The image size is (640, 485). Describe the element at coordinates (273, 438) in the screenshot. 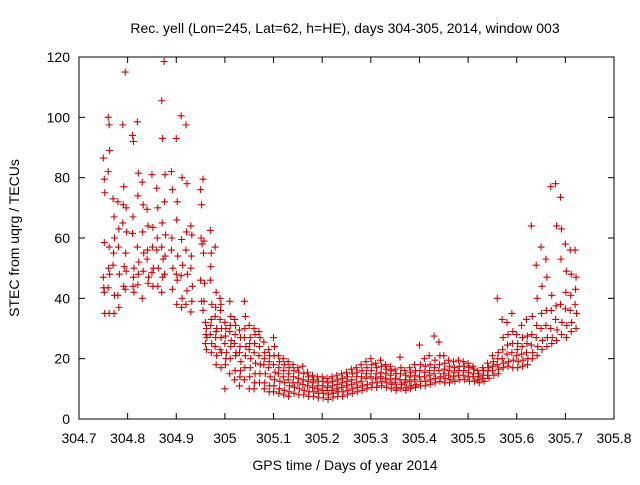

I see `x-tick-label: 305.1` at that location.